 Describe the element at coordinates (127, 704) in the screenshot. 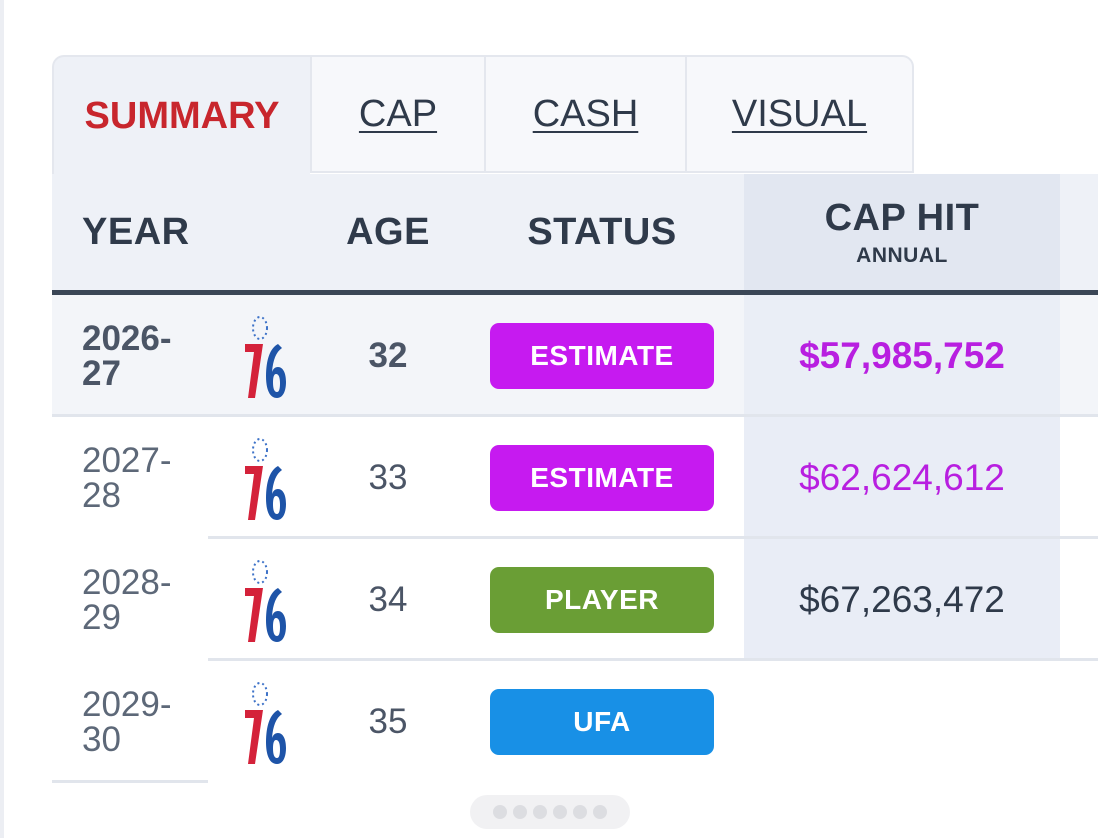

I see `year-start: 2029-` at that location.